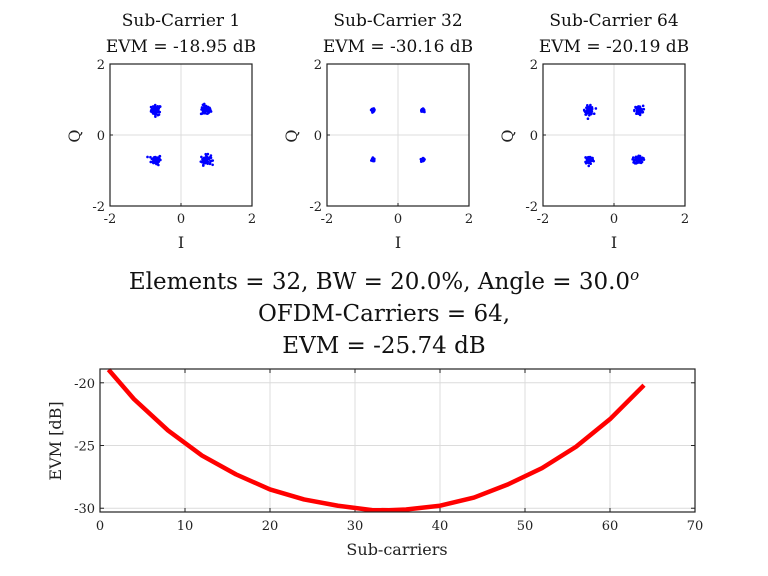  What do you see at coordinates (84, 509) in the screenshot?
I see `y-tick-label: -30` at bounding box center [84, 509].